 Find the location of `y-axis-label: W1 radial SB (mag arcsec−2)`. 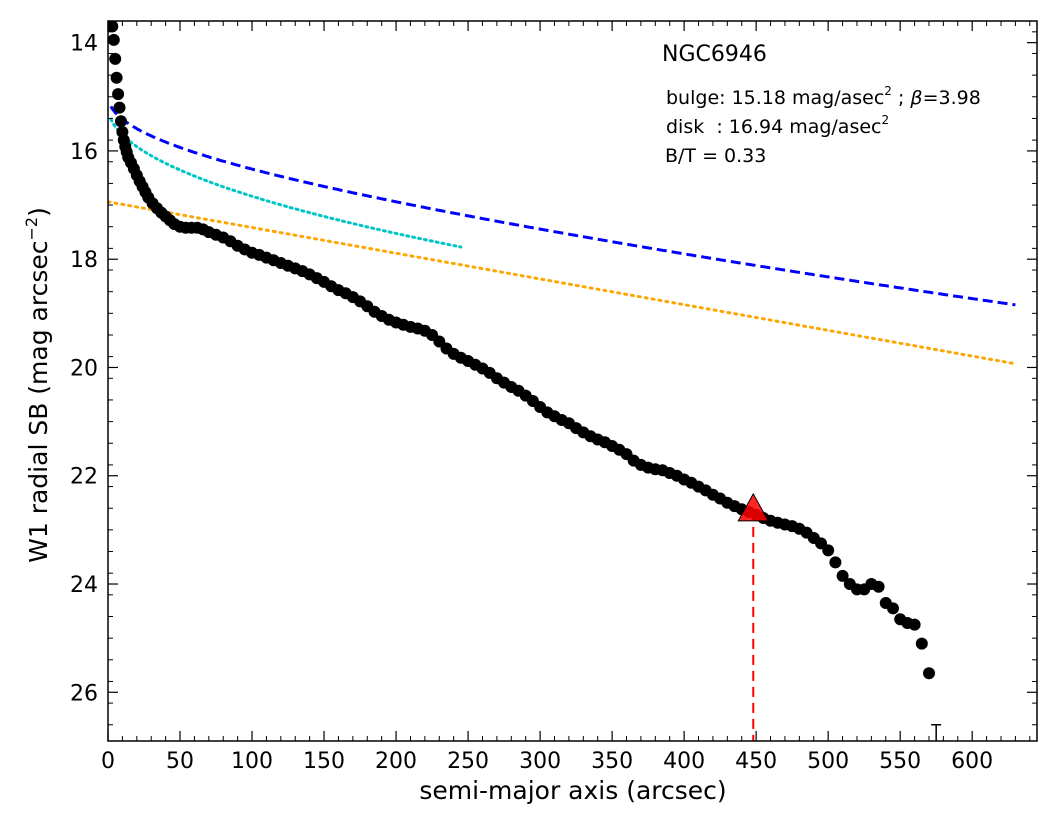

y-axis-label: W1 radial SB (mag arcsec−2) is located at coordinates (37, 385).